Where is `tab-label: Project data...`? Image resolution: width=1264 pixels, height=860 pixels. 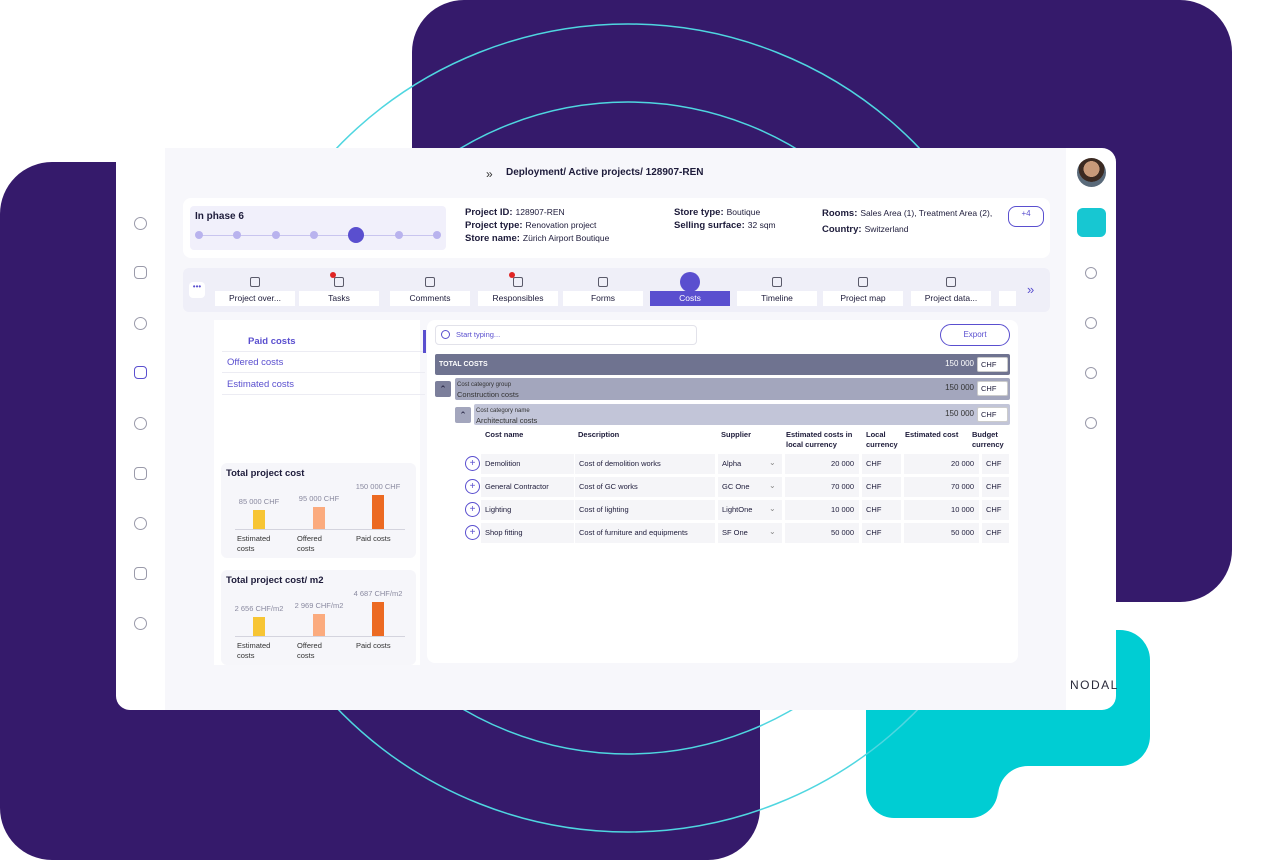
tab-label: Project data... is located at coordinates (951, 298).